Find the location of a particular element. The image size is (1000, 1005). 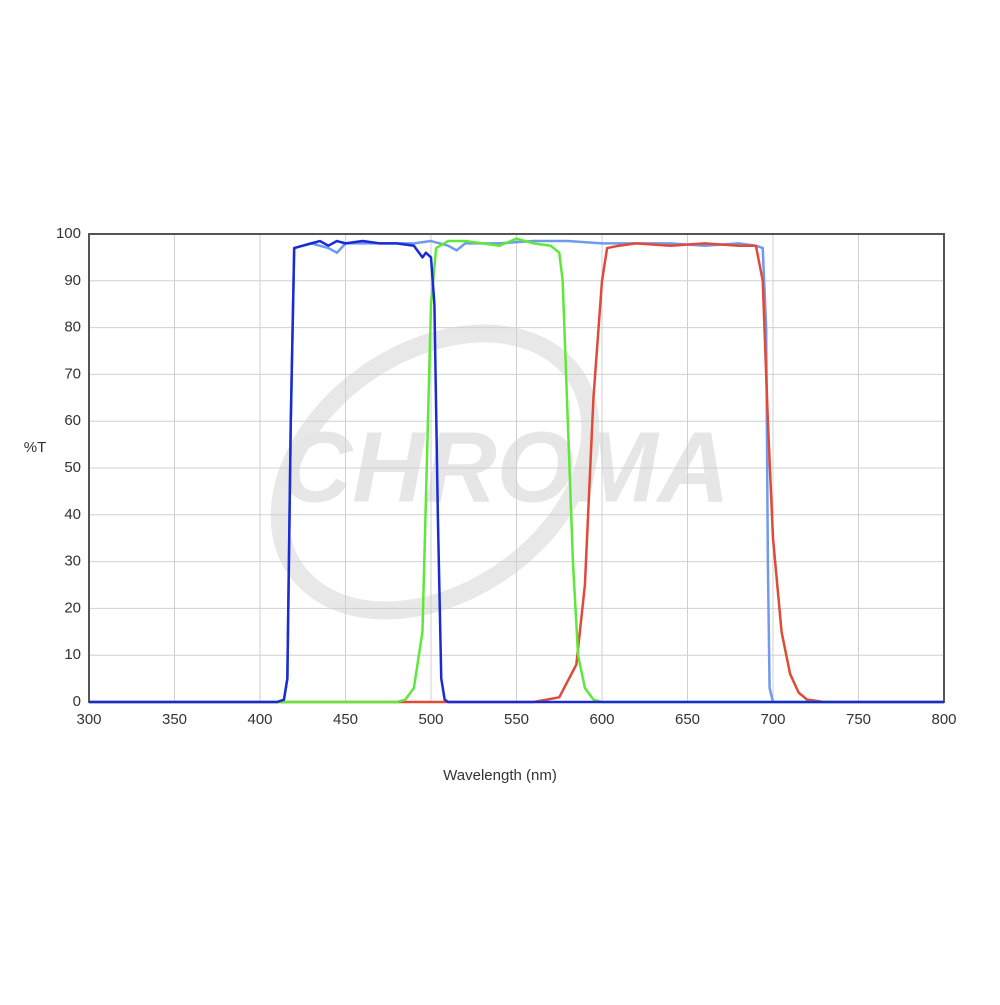

y-tick-label: 0 is located at coordinates (77, 701).